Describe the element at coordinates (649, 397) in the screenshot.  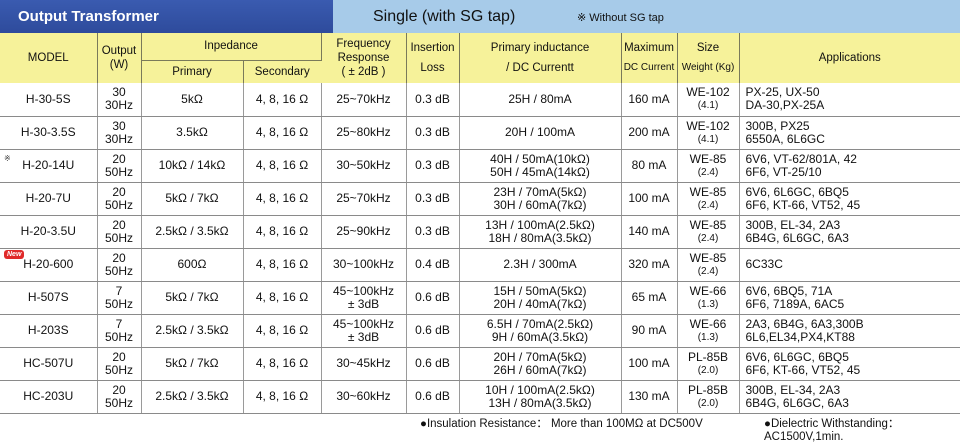
I see `dc-cell: 130 mA` at that location.